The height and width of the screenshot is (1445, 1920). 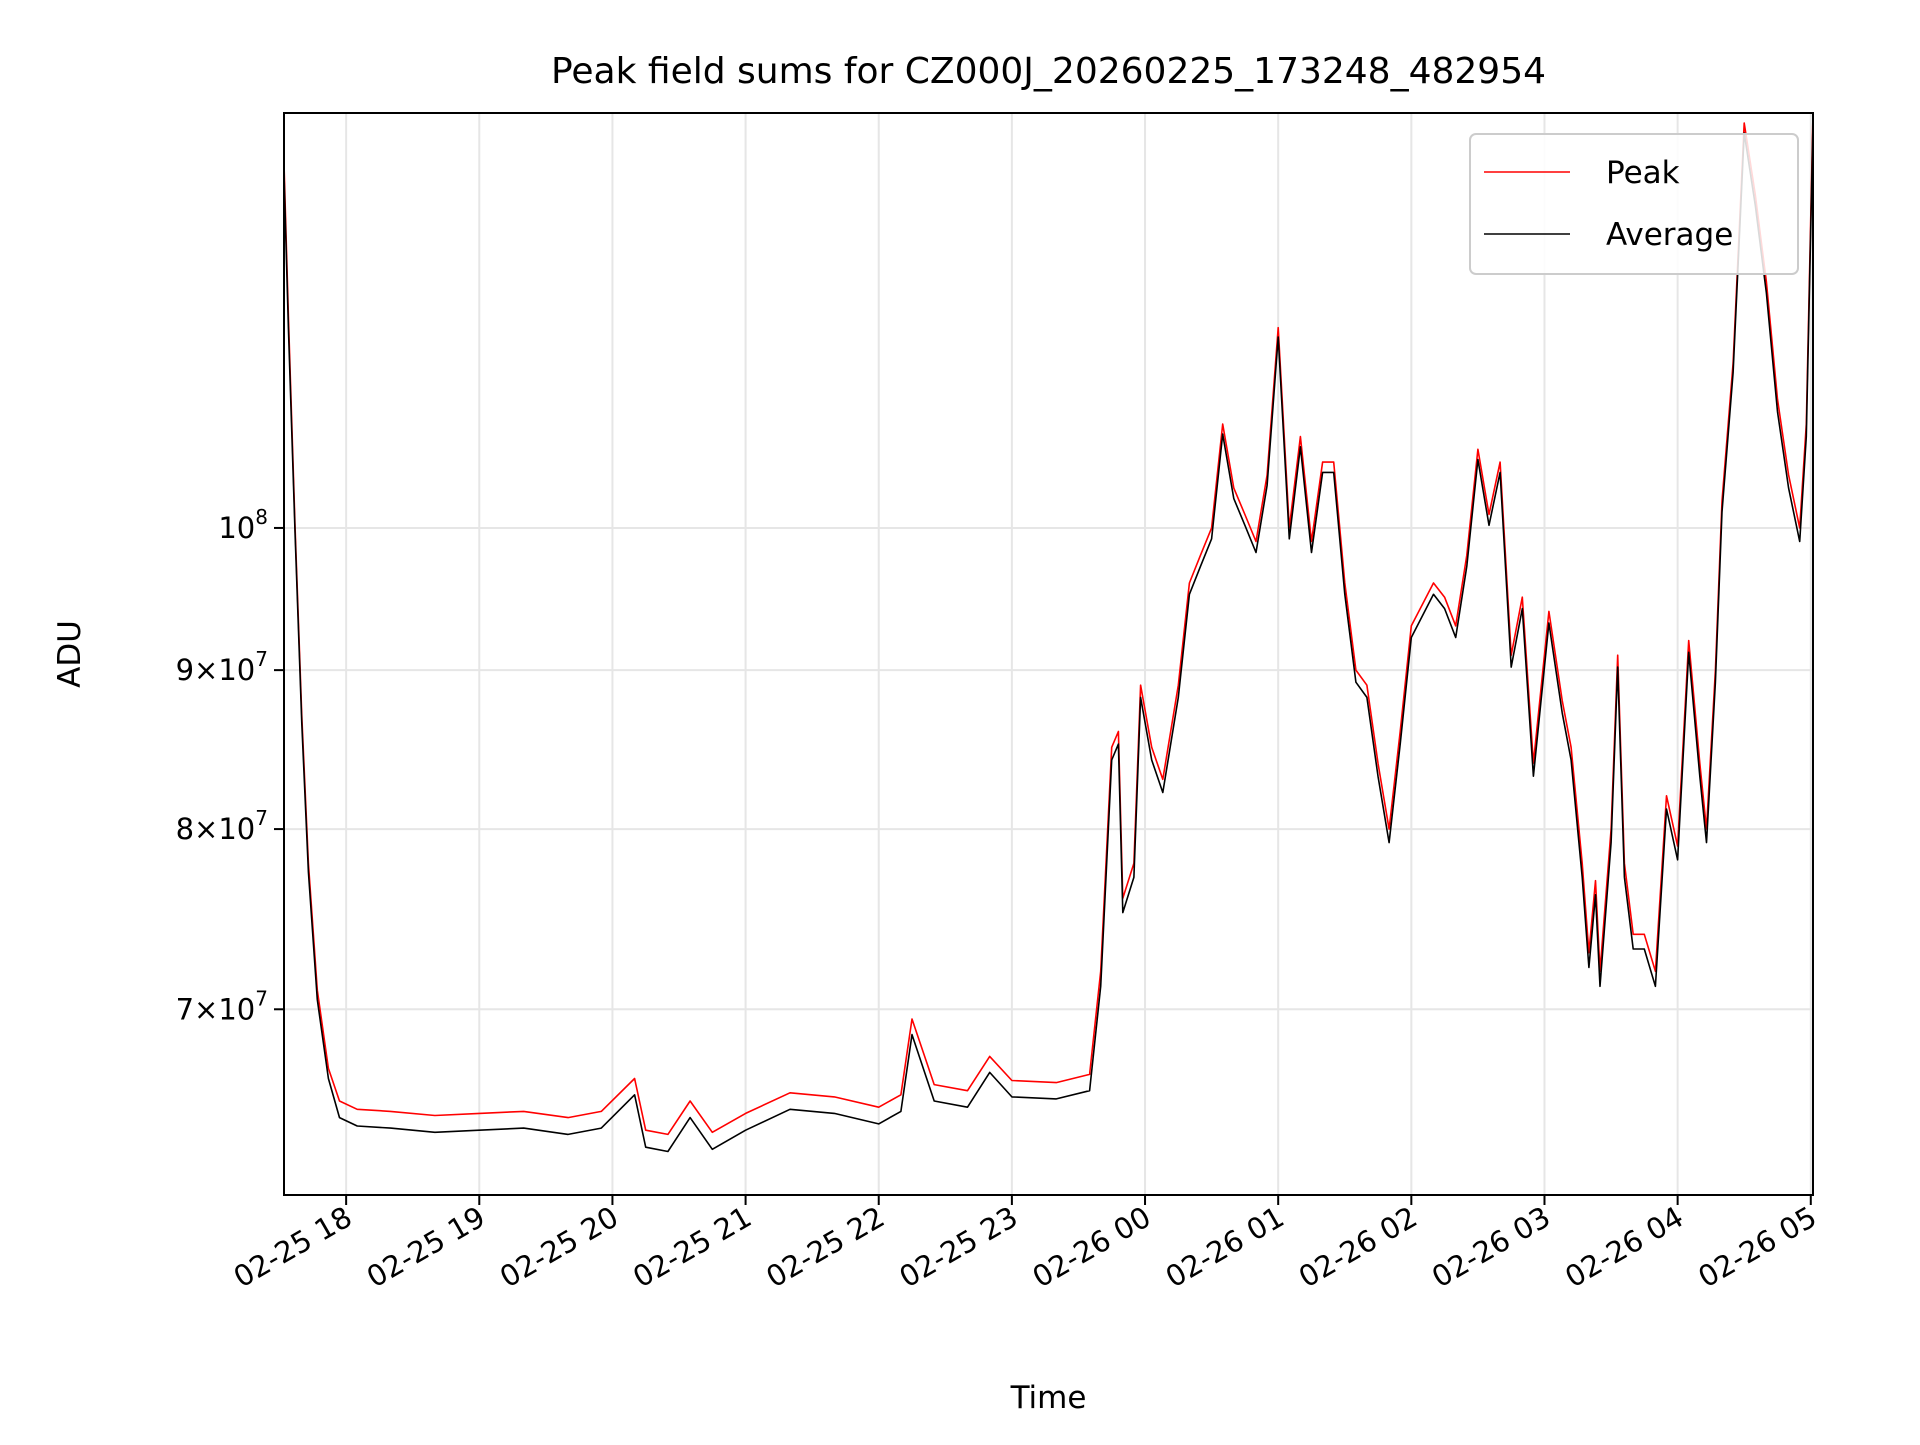 I want to click on y-tick-label: 7×107, so click(x=222, y=1006).